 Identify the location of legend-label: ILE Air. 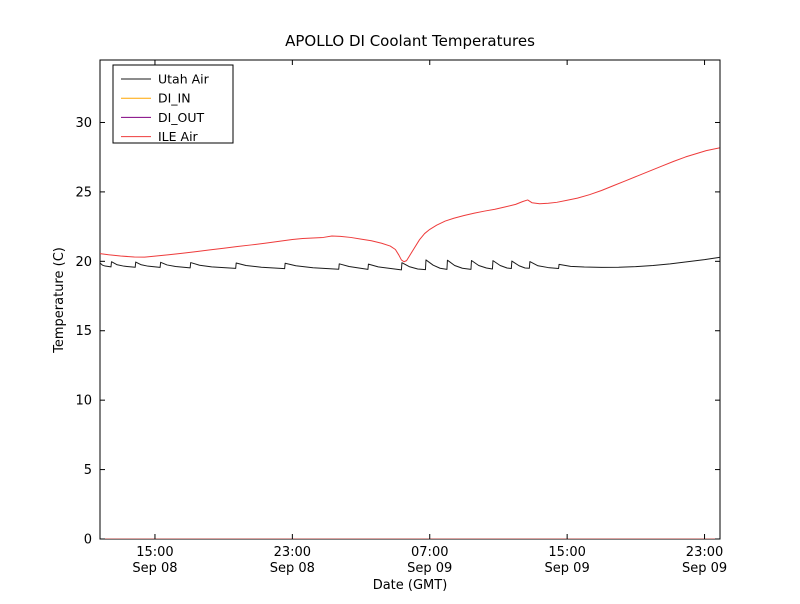
(178, 136).